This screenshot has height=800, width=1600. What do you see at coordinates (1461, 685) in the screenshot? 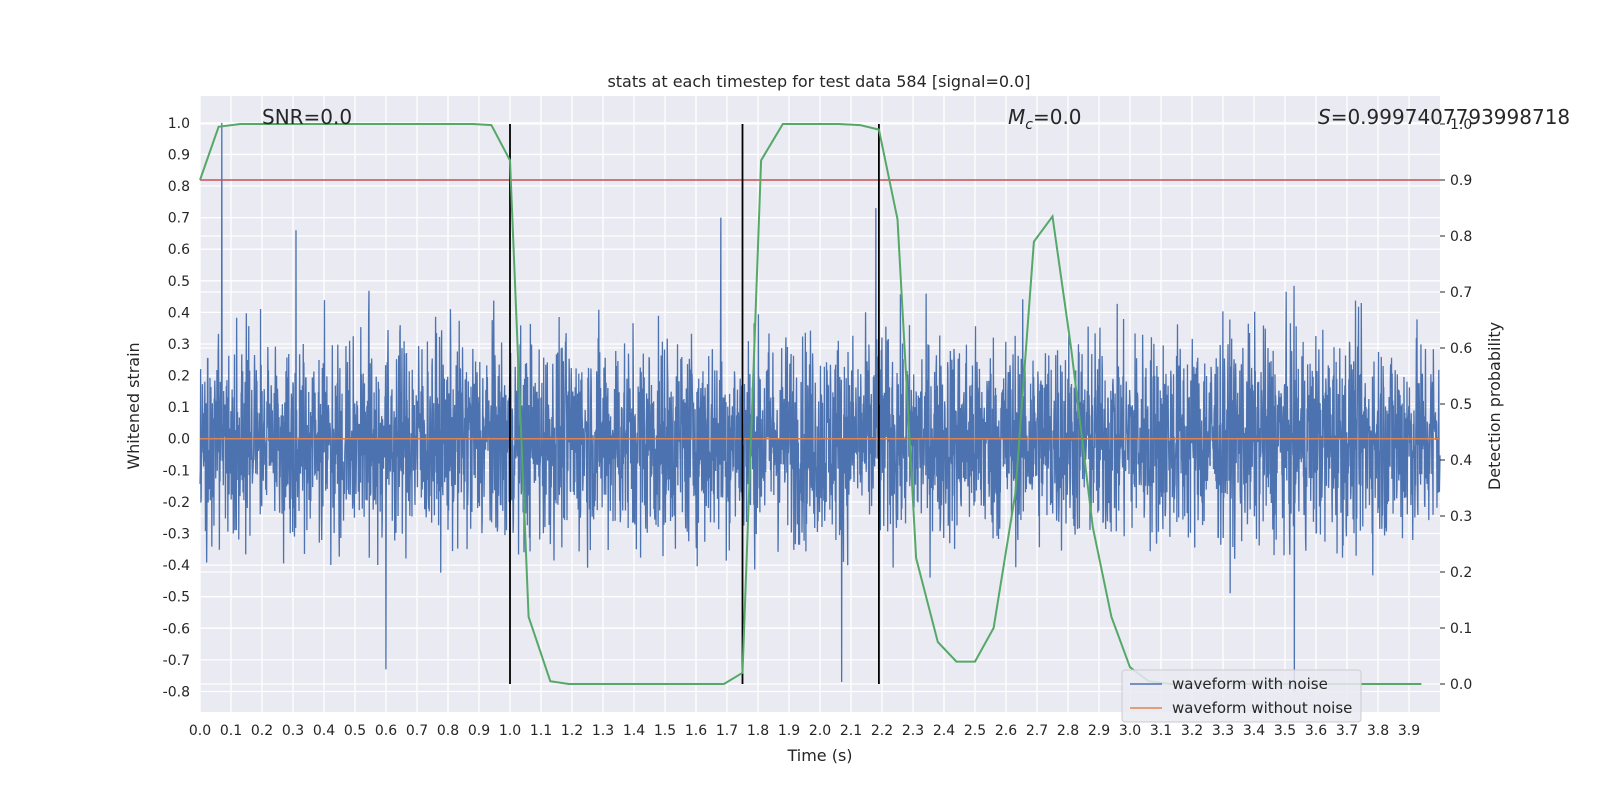
I see `y2-tick-label: 0.0` at bounding box center [1461, 685].